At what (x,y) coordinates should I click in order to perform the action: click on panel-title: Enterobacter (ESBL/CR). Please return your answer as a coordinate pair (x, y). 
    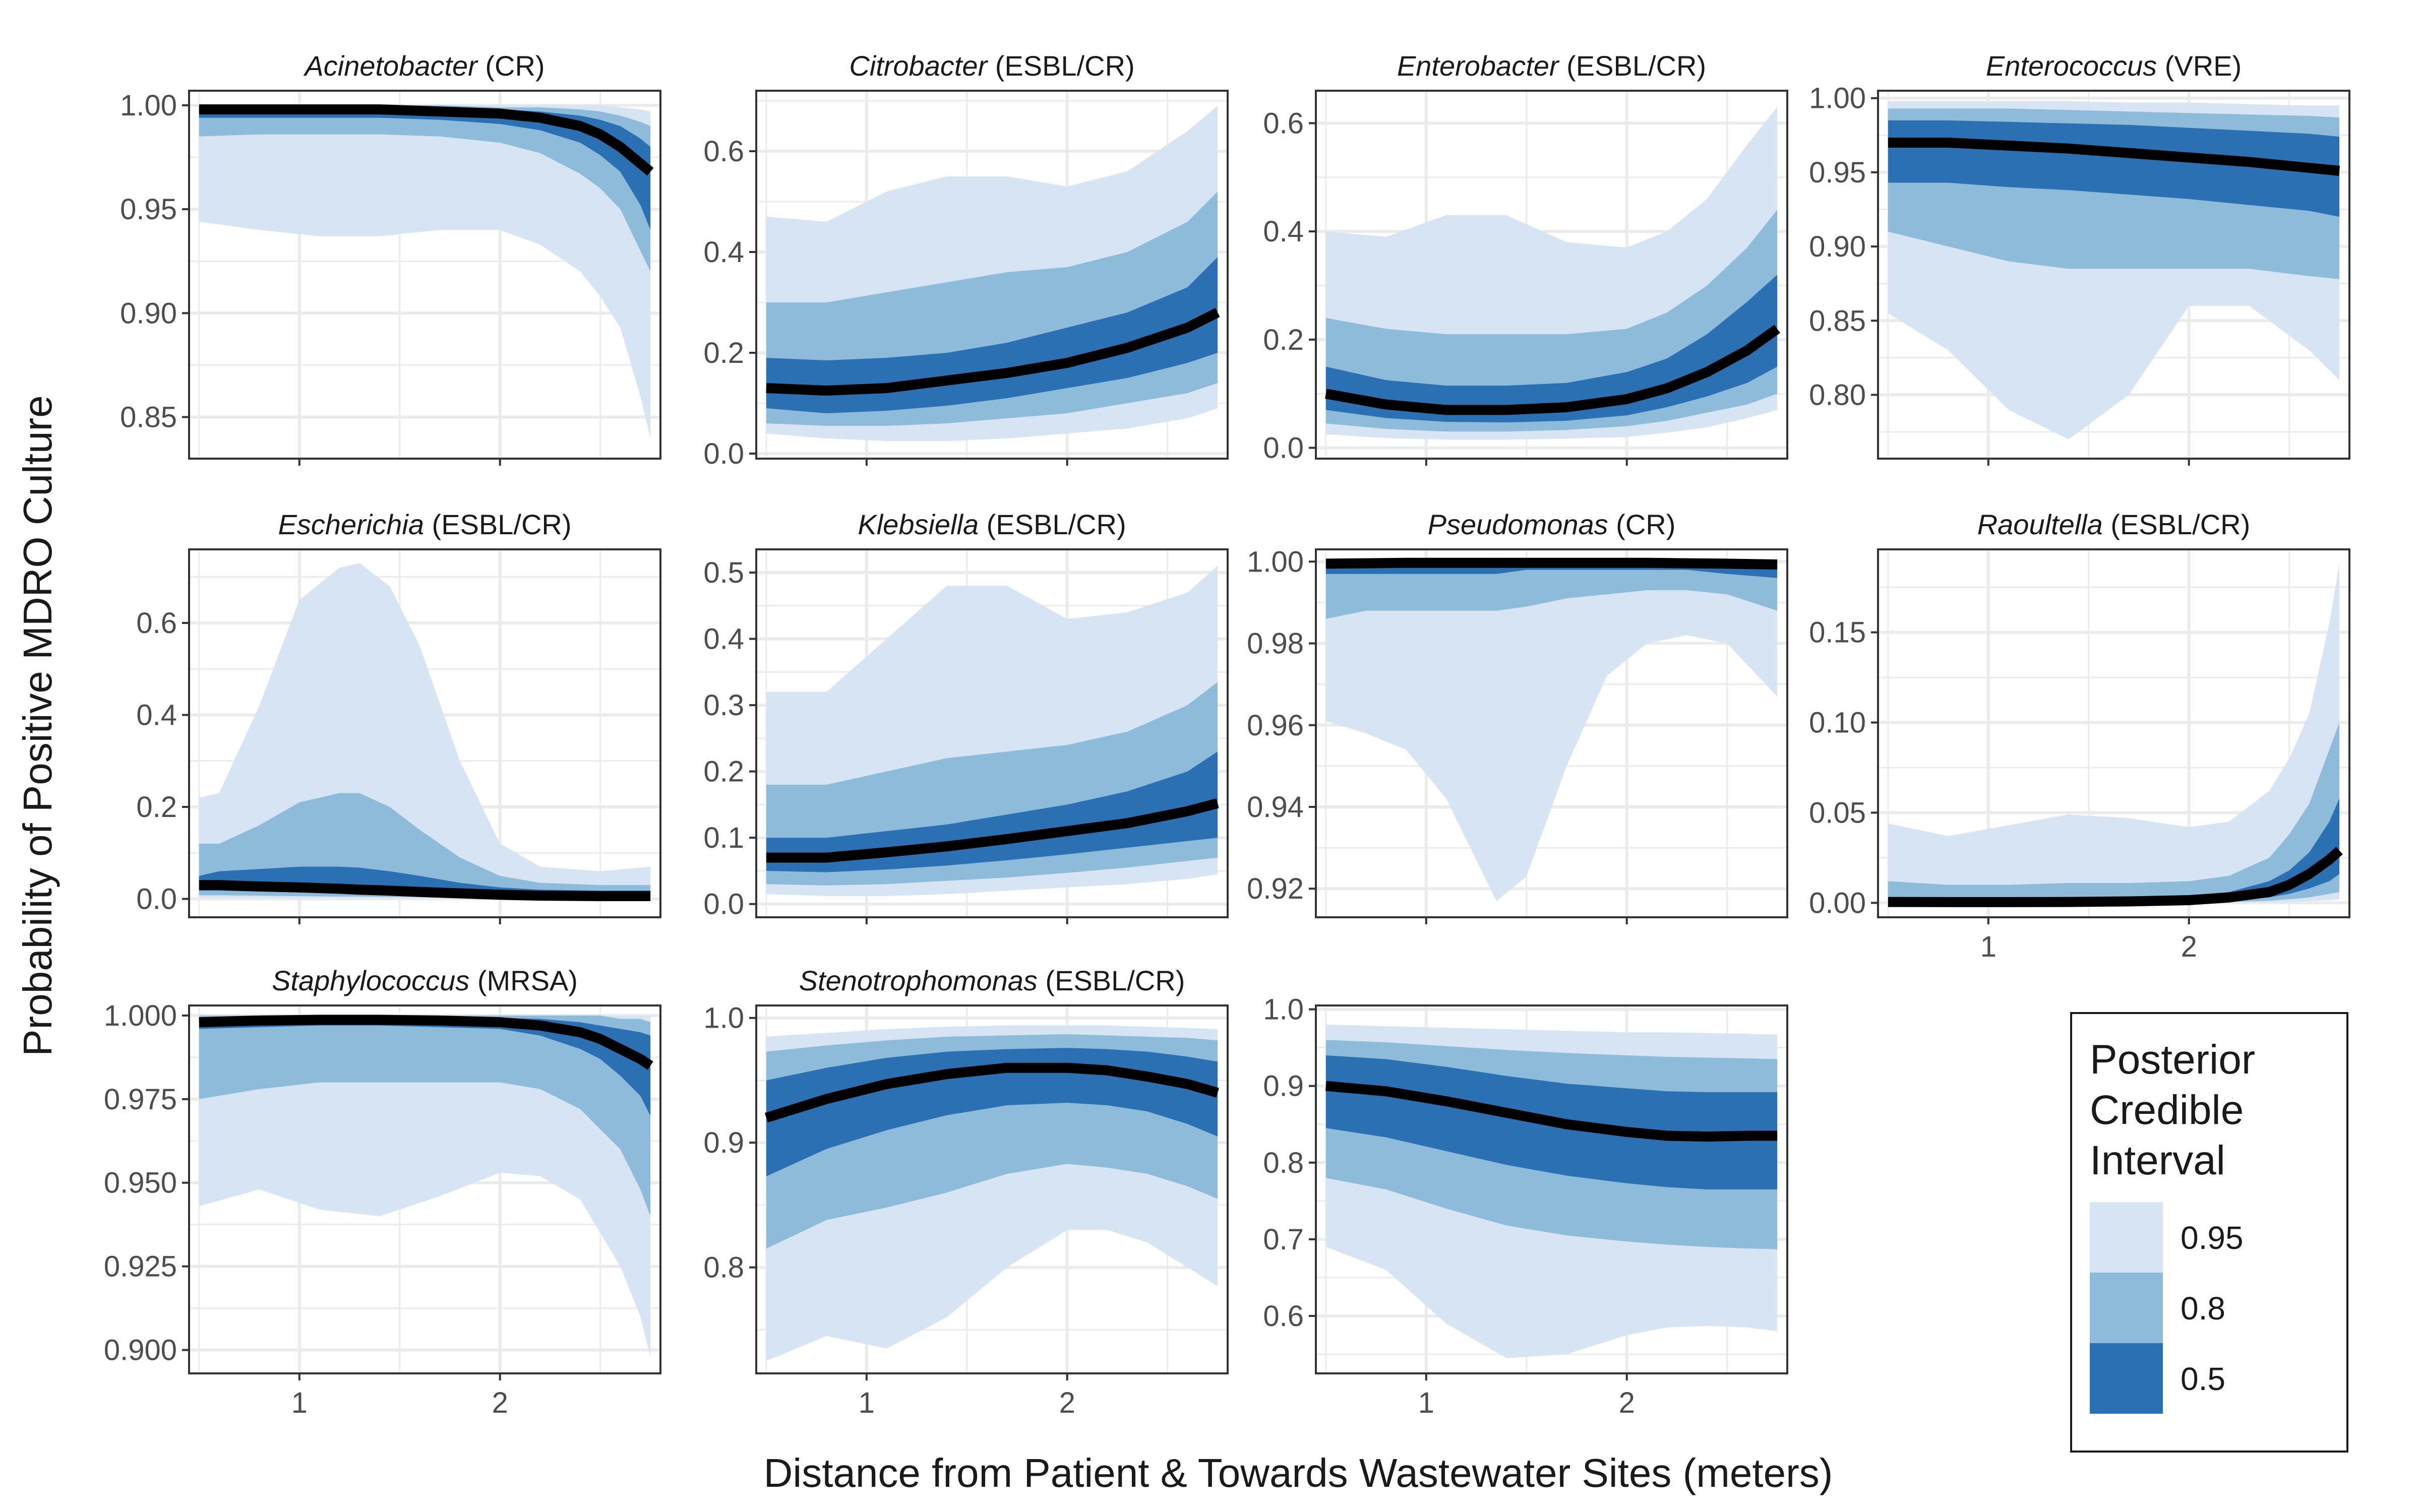
    Looking at the image, I should click on (1551, 66).